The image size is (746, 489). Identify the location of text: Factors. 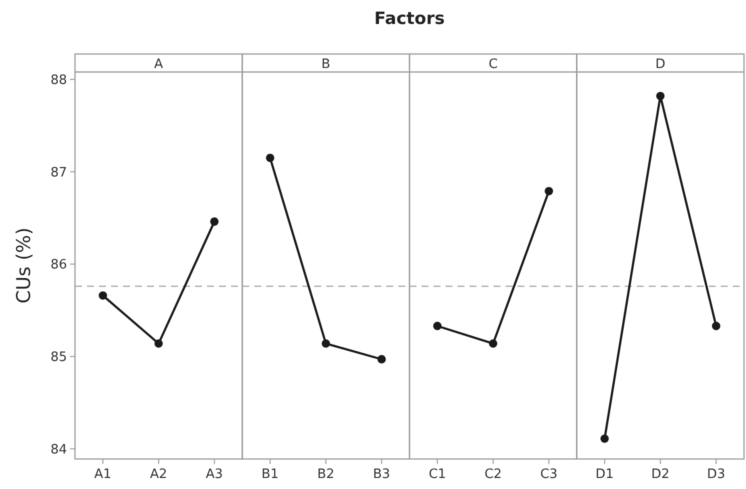
(409, 19).